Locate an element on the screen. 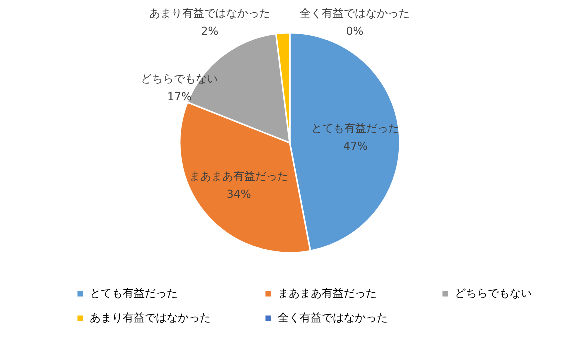  legend-label: 全く有益ではなかった is located at coordinates (333, 318).